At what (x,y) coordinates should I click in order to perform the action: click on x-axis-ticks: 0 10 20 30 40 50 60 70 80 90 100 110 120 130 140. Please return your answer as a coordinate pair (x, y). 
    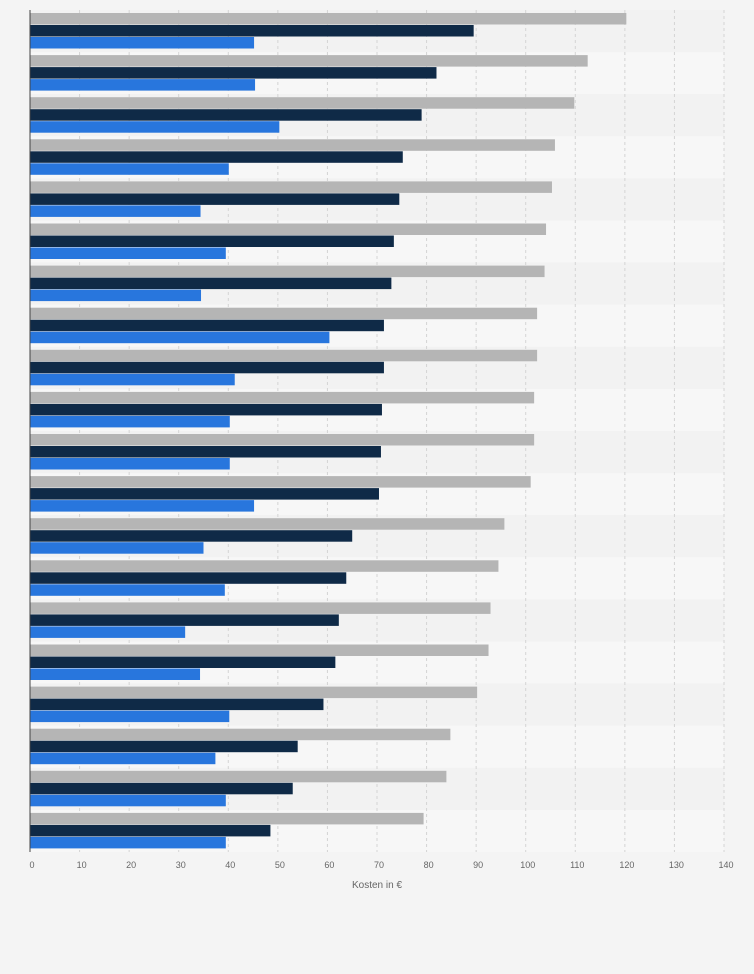
    Looking at the image, I should click on (381, 865).